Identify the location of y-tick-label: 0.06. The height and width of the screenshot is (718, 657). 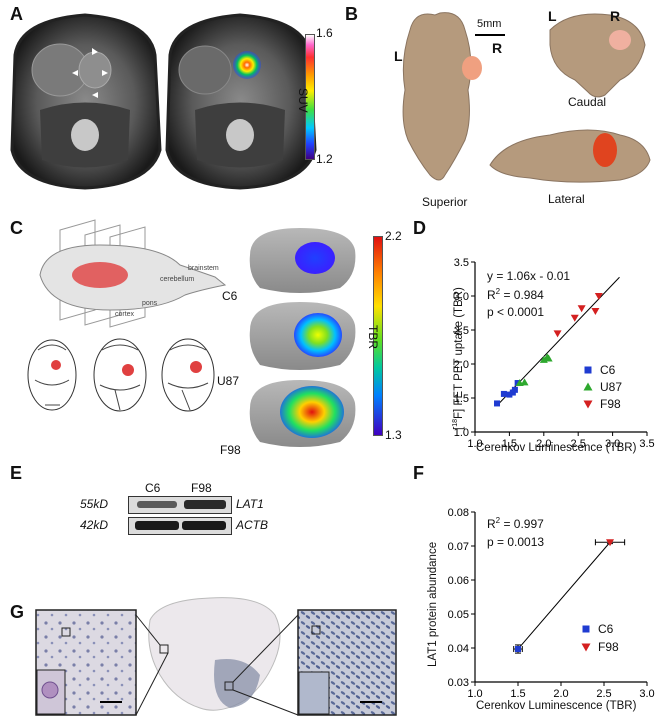
(458, 581).